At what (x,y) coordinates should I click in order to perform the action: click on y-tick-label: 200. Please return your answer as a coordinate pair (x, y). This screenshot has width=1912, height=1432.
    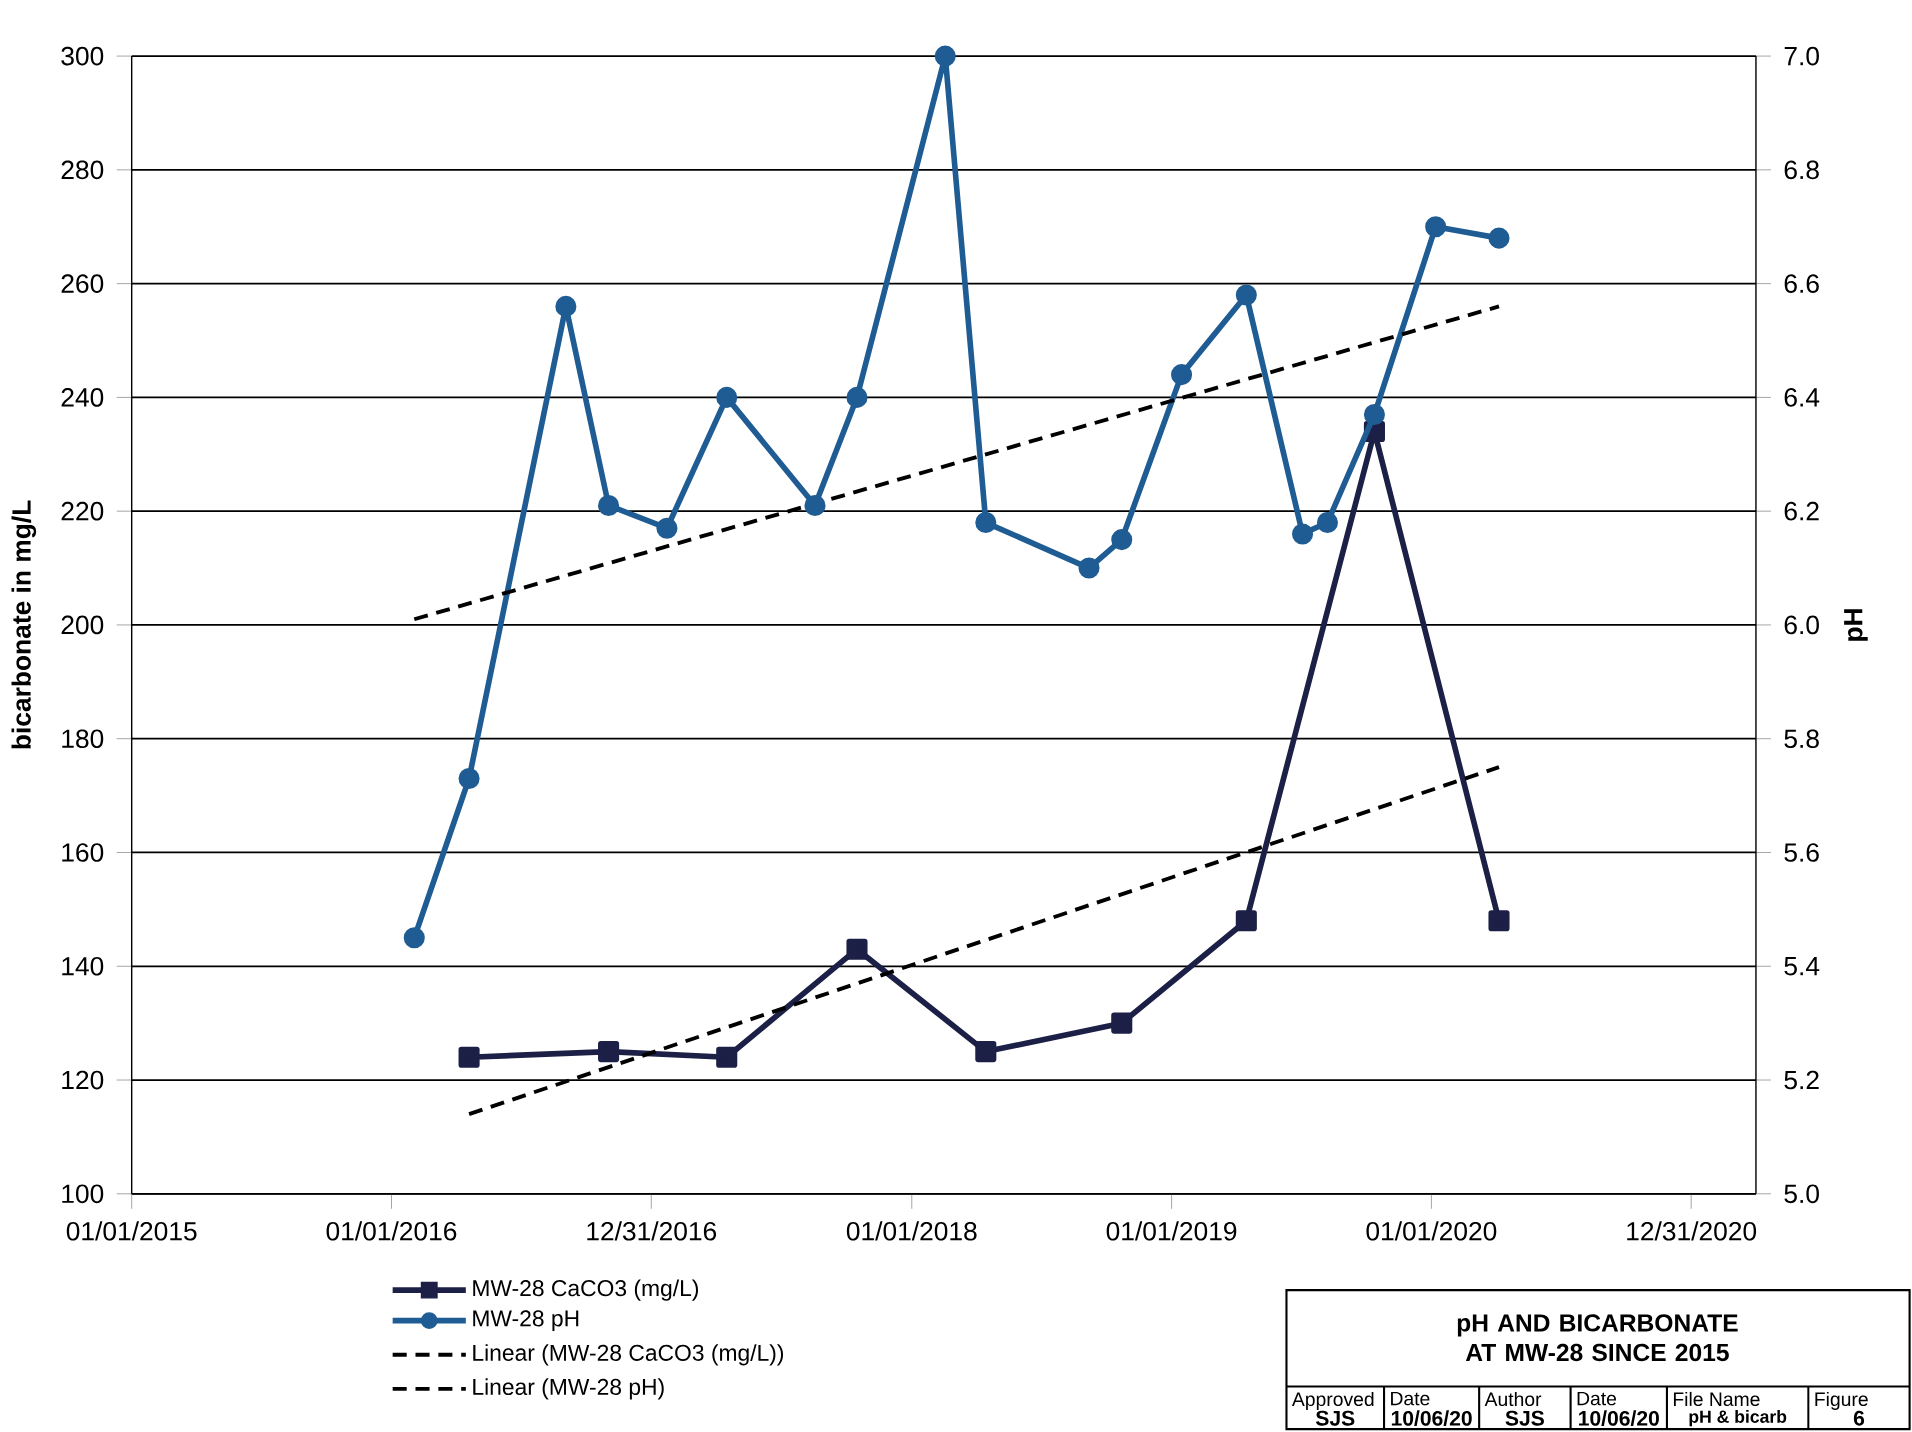
    Looking at the image, I should click on (82, 625).